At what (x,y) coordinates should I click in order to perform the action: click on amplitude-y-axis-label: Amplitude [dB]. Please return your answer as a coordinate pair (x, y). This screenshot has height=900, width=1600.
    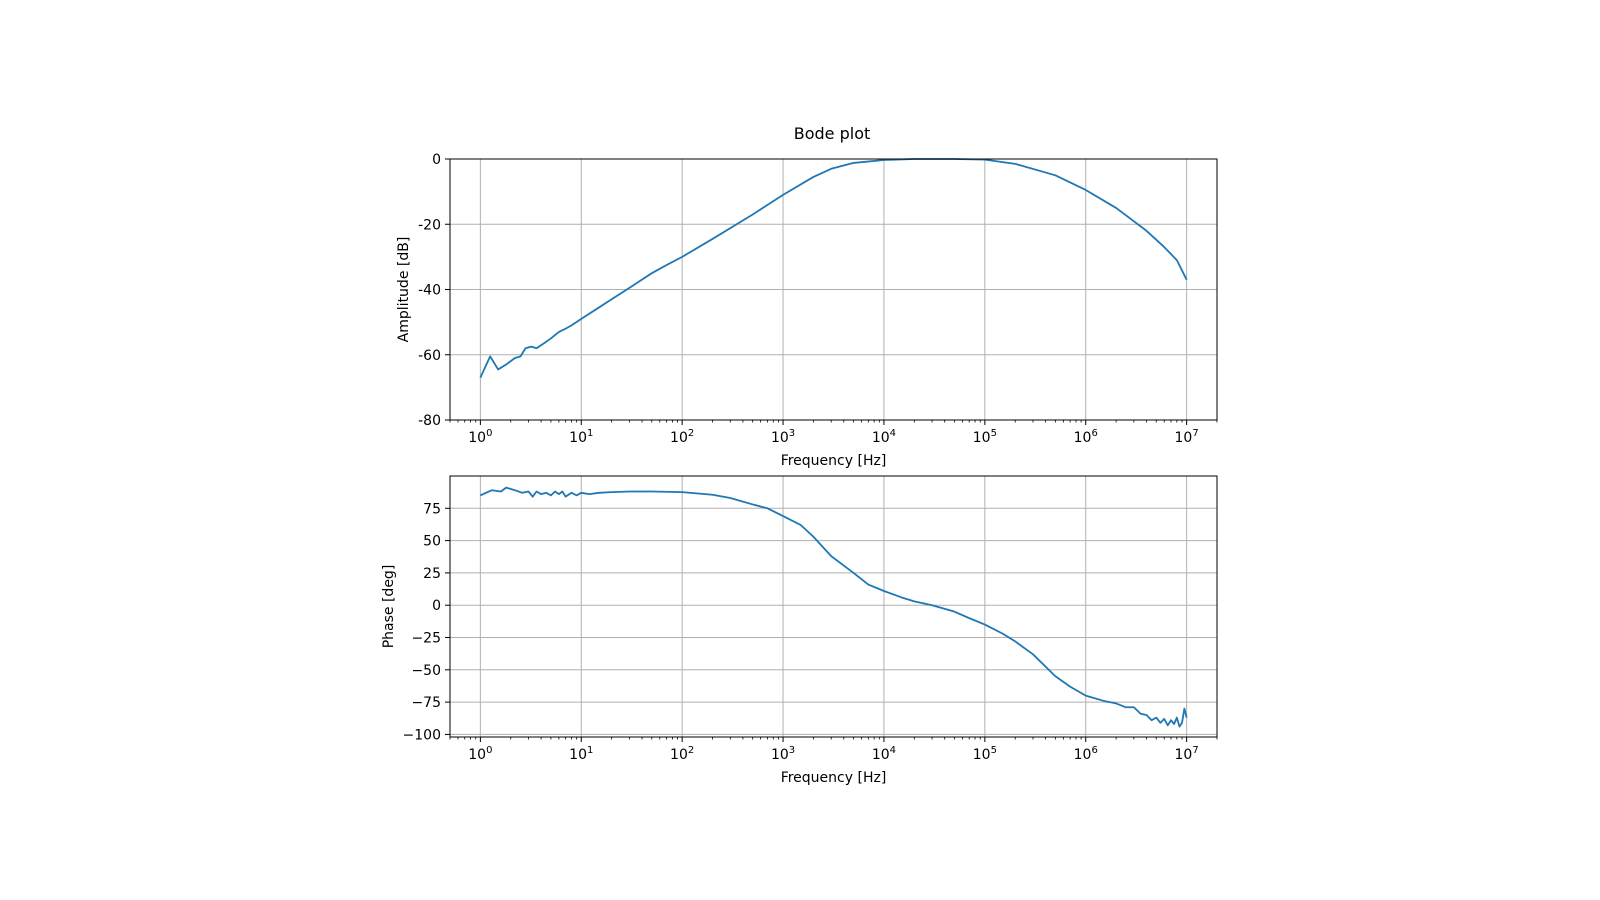
    Looking at the image, I should click on (404, 290).